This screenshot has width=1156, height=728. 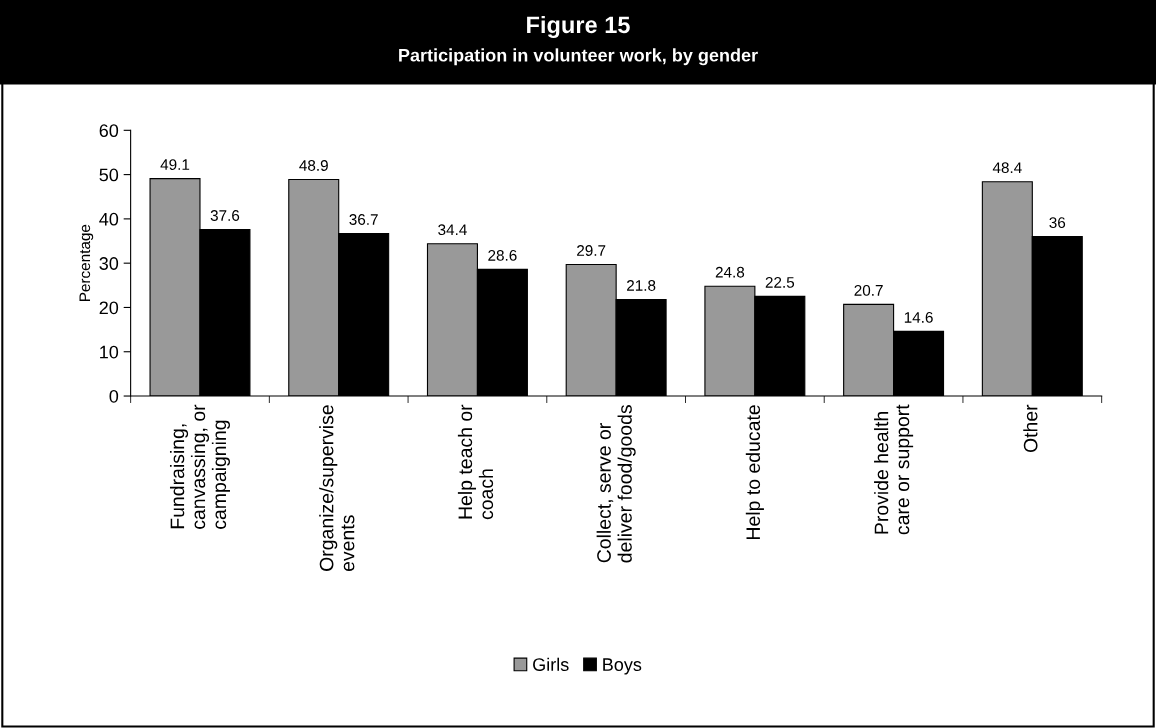 I want to click on chart-subtitle: Participation in volunteer work, by gender, so click(x=578, y=57).